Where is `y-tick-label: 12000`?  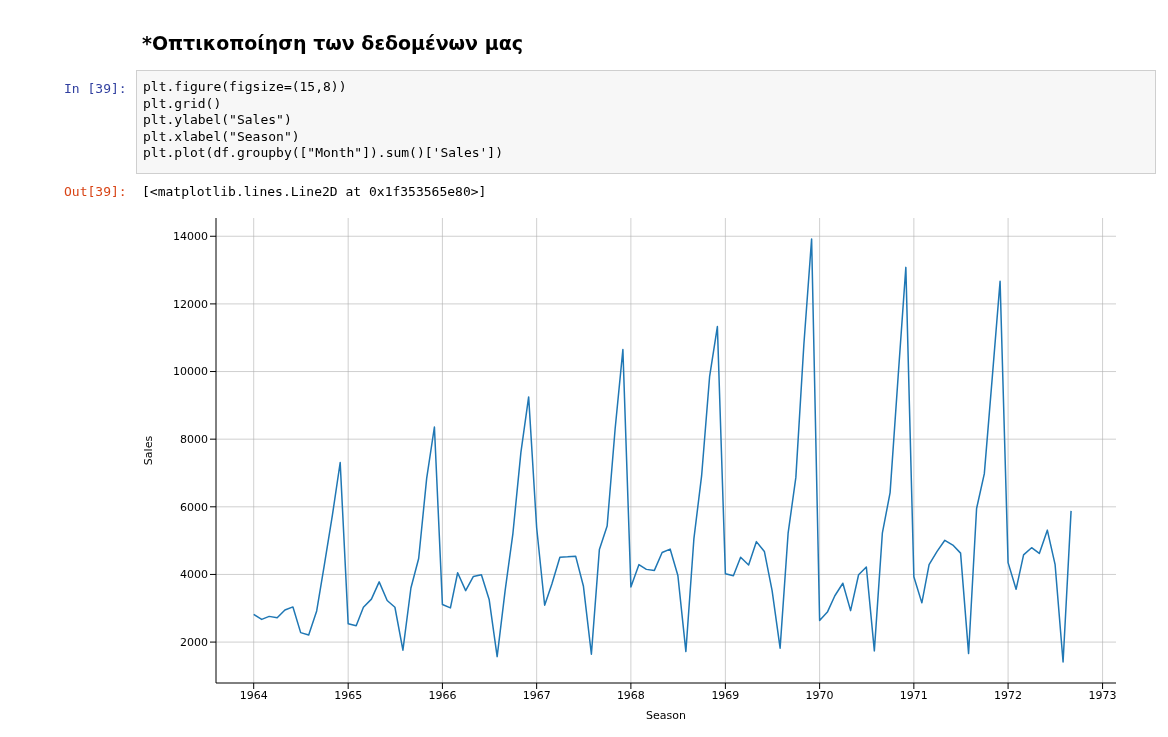 y-tick-label: 12000 is located at coordinates (190, 304).